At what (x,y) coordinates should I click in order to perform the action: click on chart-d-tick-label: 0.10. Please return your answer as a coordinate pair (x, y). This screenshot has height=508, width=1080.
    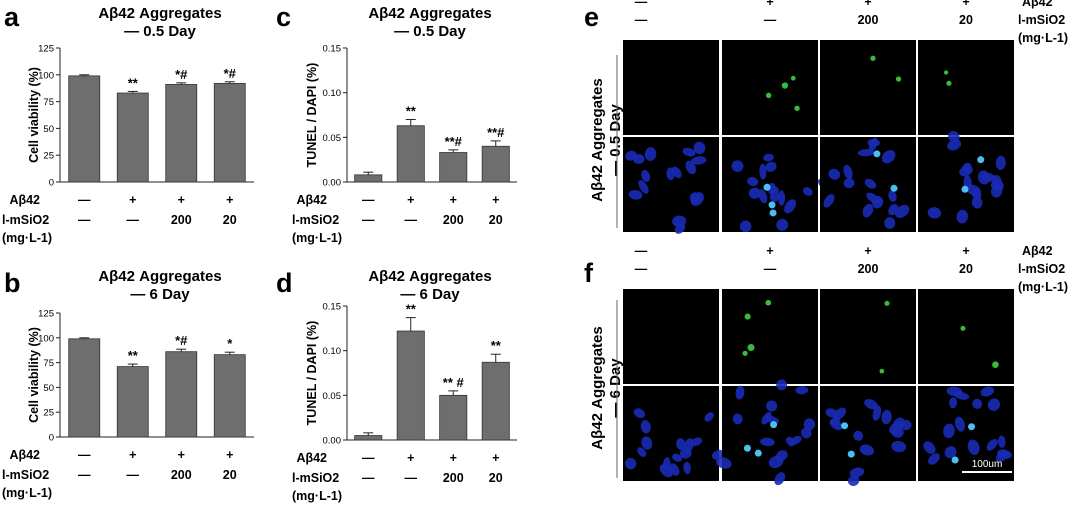
    Looking at the image, I should click on (332, 351).